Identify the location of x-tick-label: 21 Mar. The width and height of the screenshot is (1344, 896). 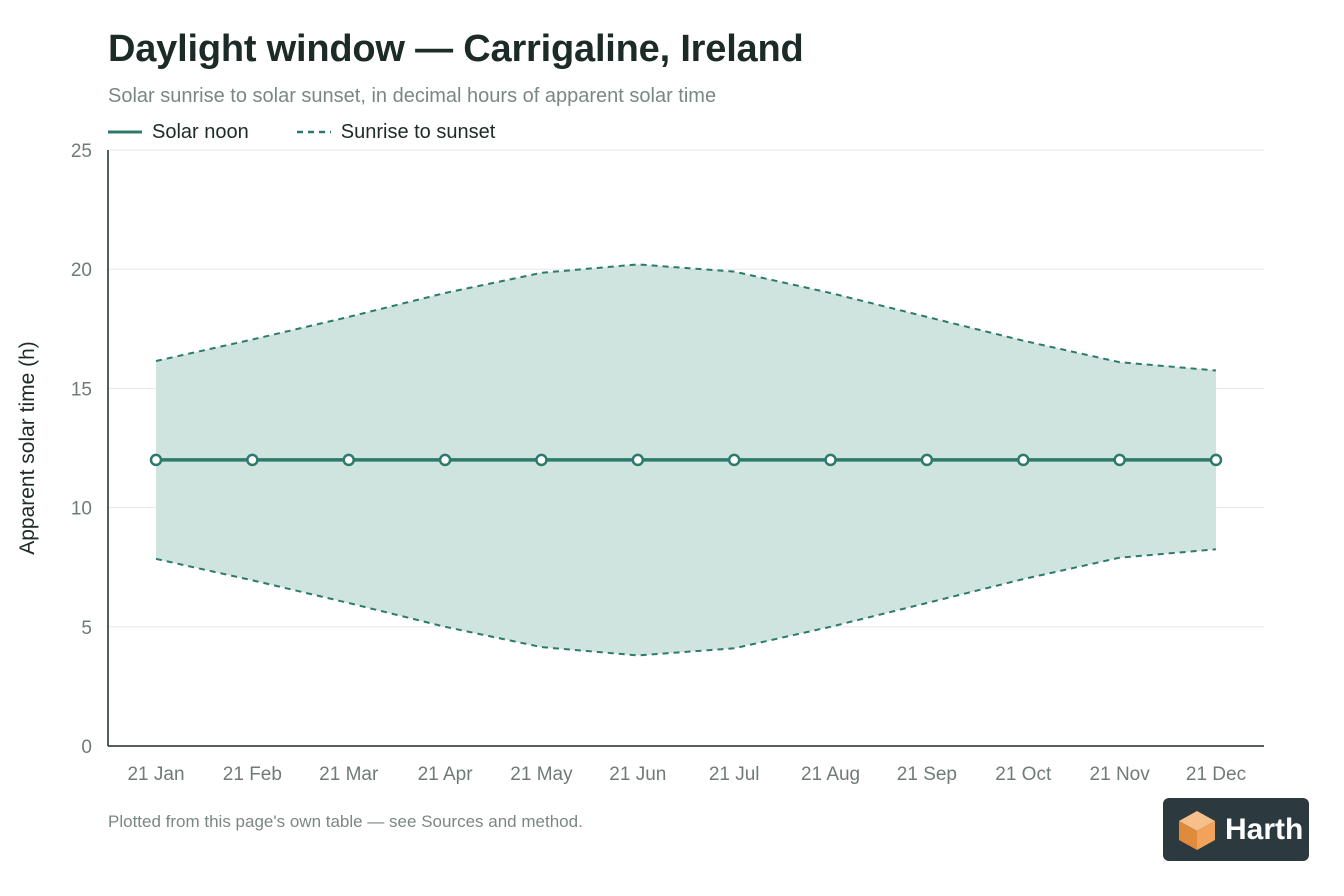
(349, 774).